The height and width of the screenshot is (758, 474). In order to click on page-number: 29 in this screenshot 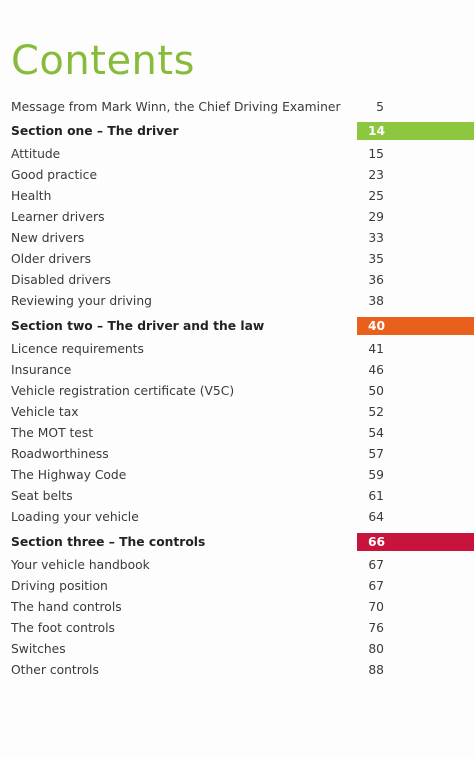, I will do `click(376, 217)`.